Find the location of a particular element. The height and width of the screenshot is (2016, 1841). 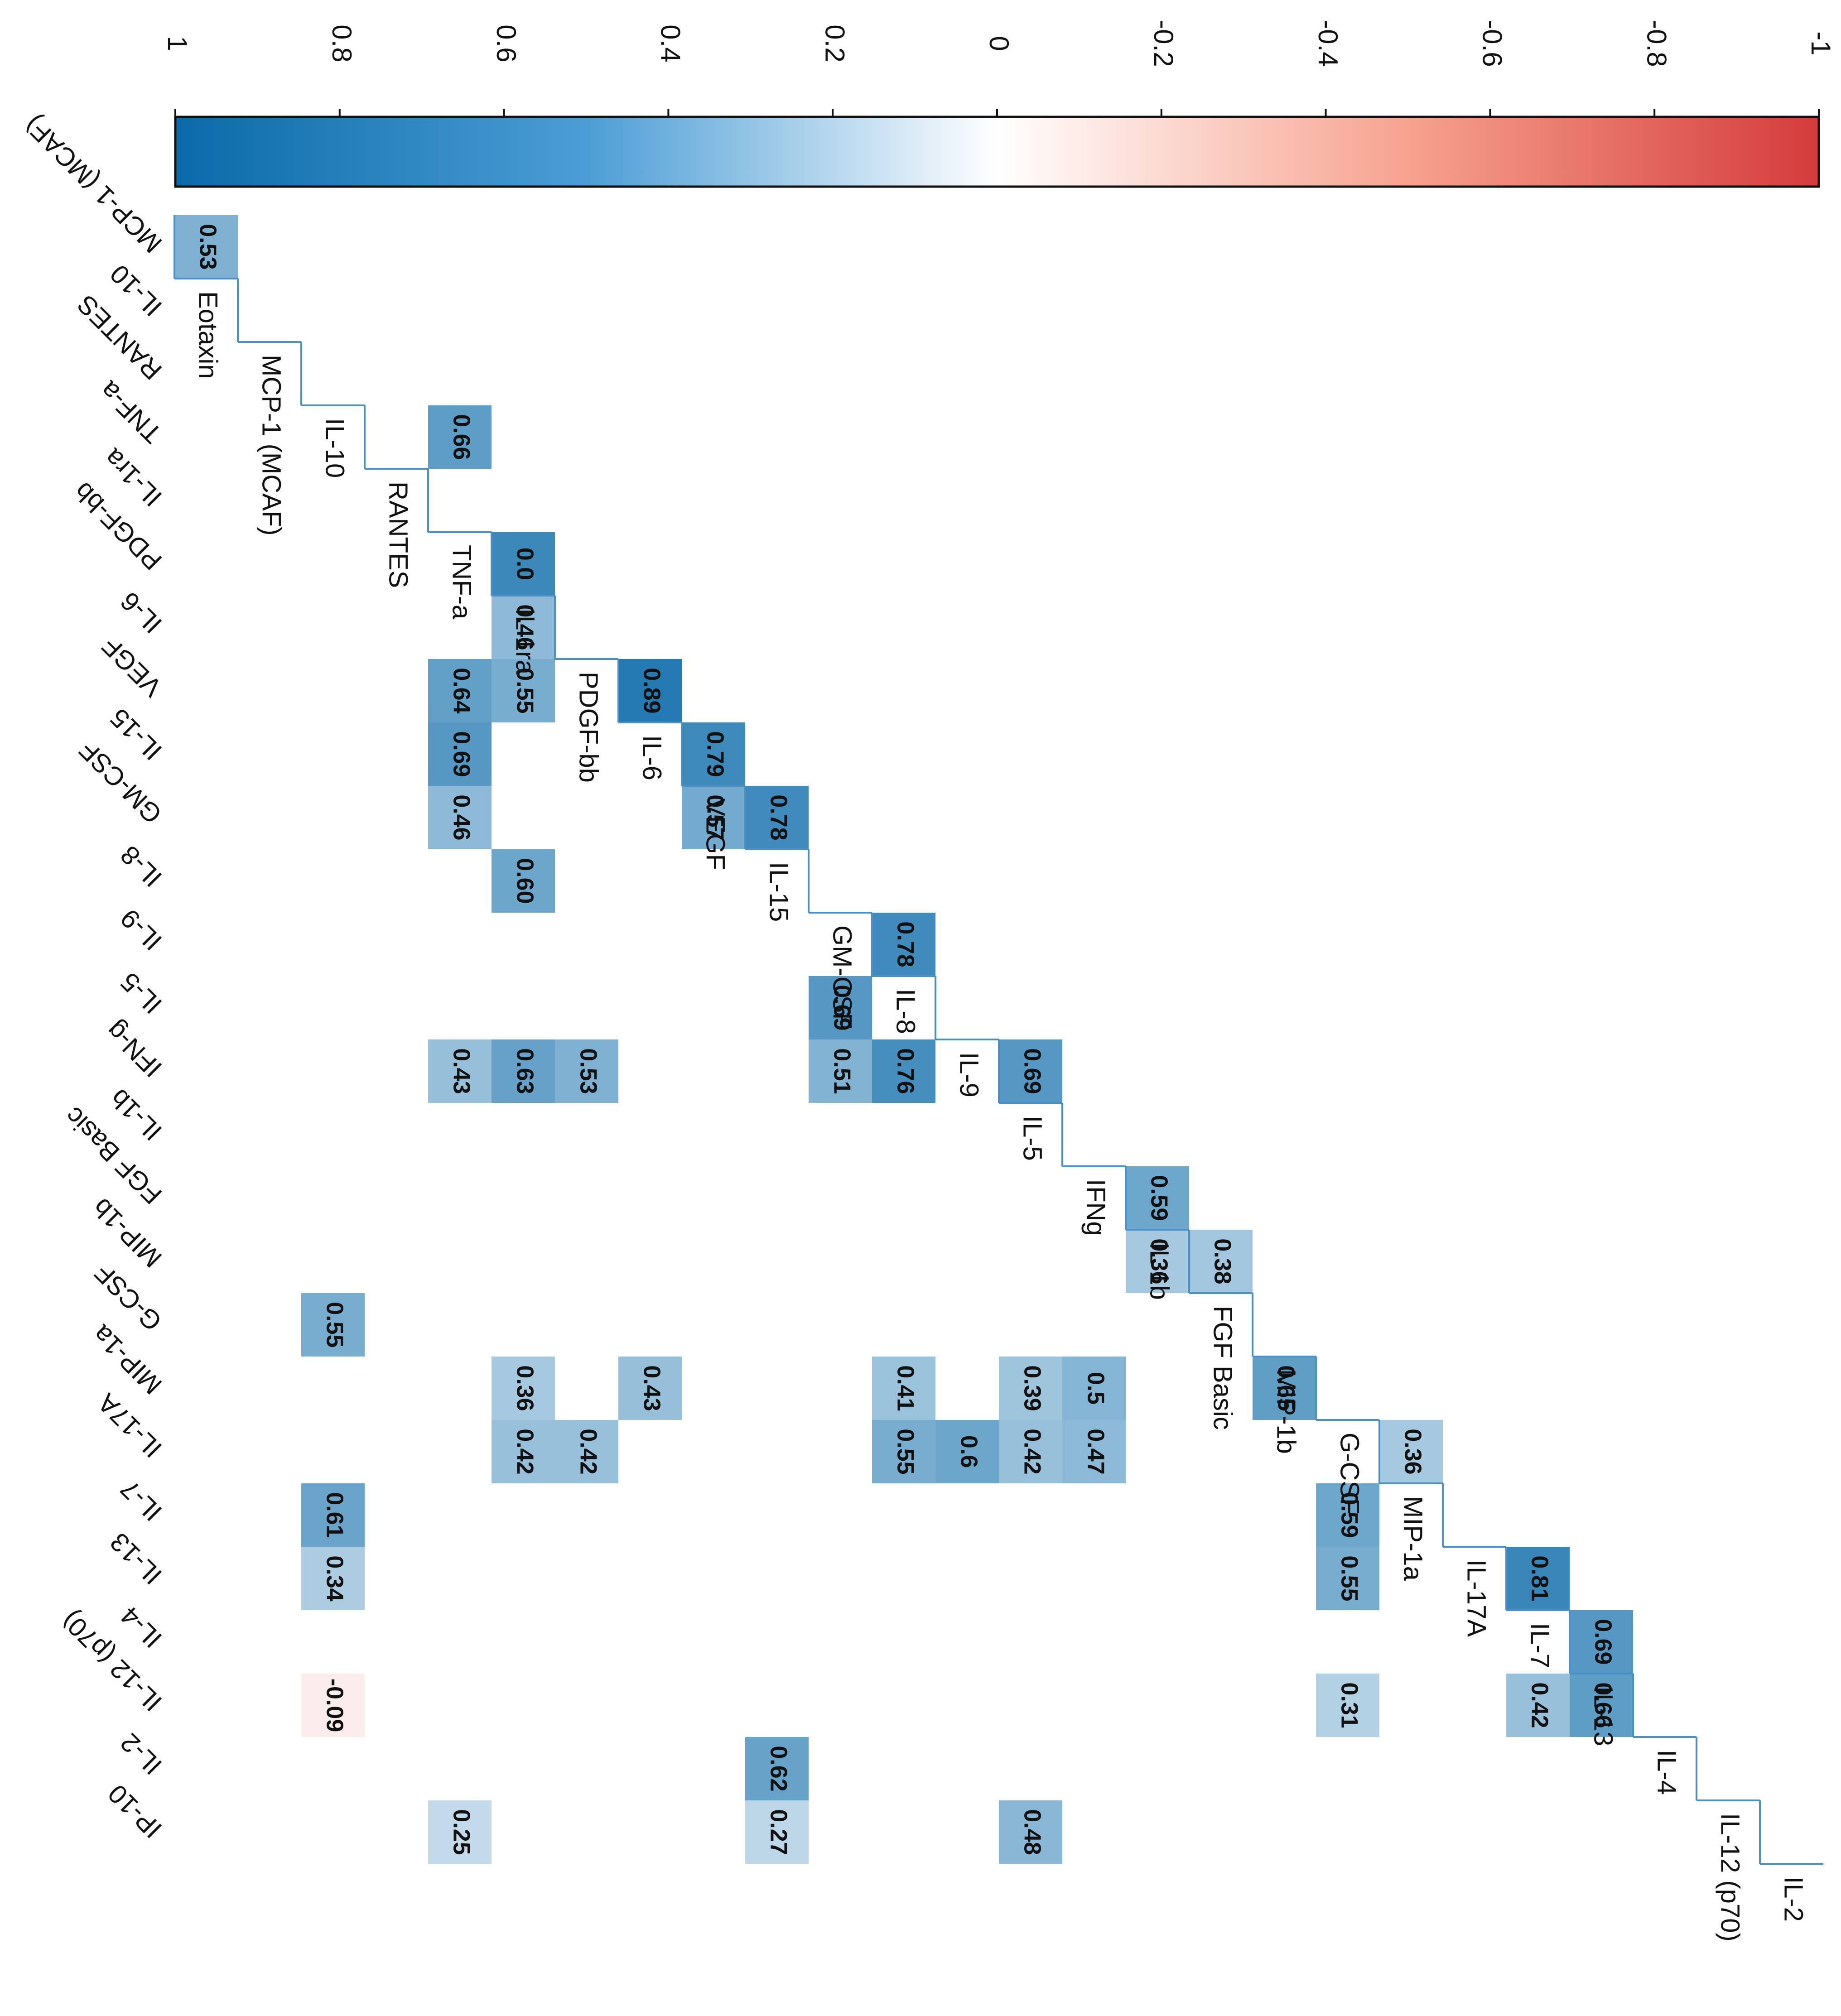

column-label: IL-7 is located at coordinates (1540, 1645).